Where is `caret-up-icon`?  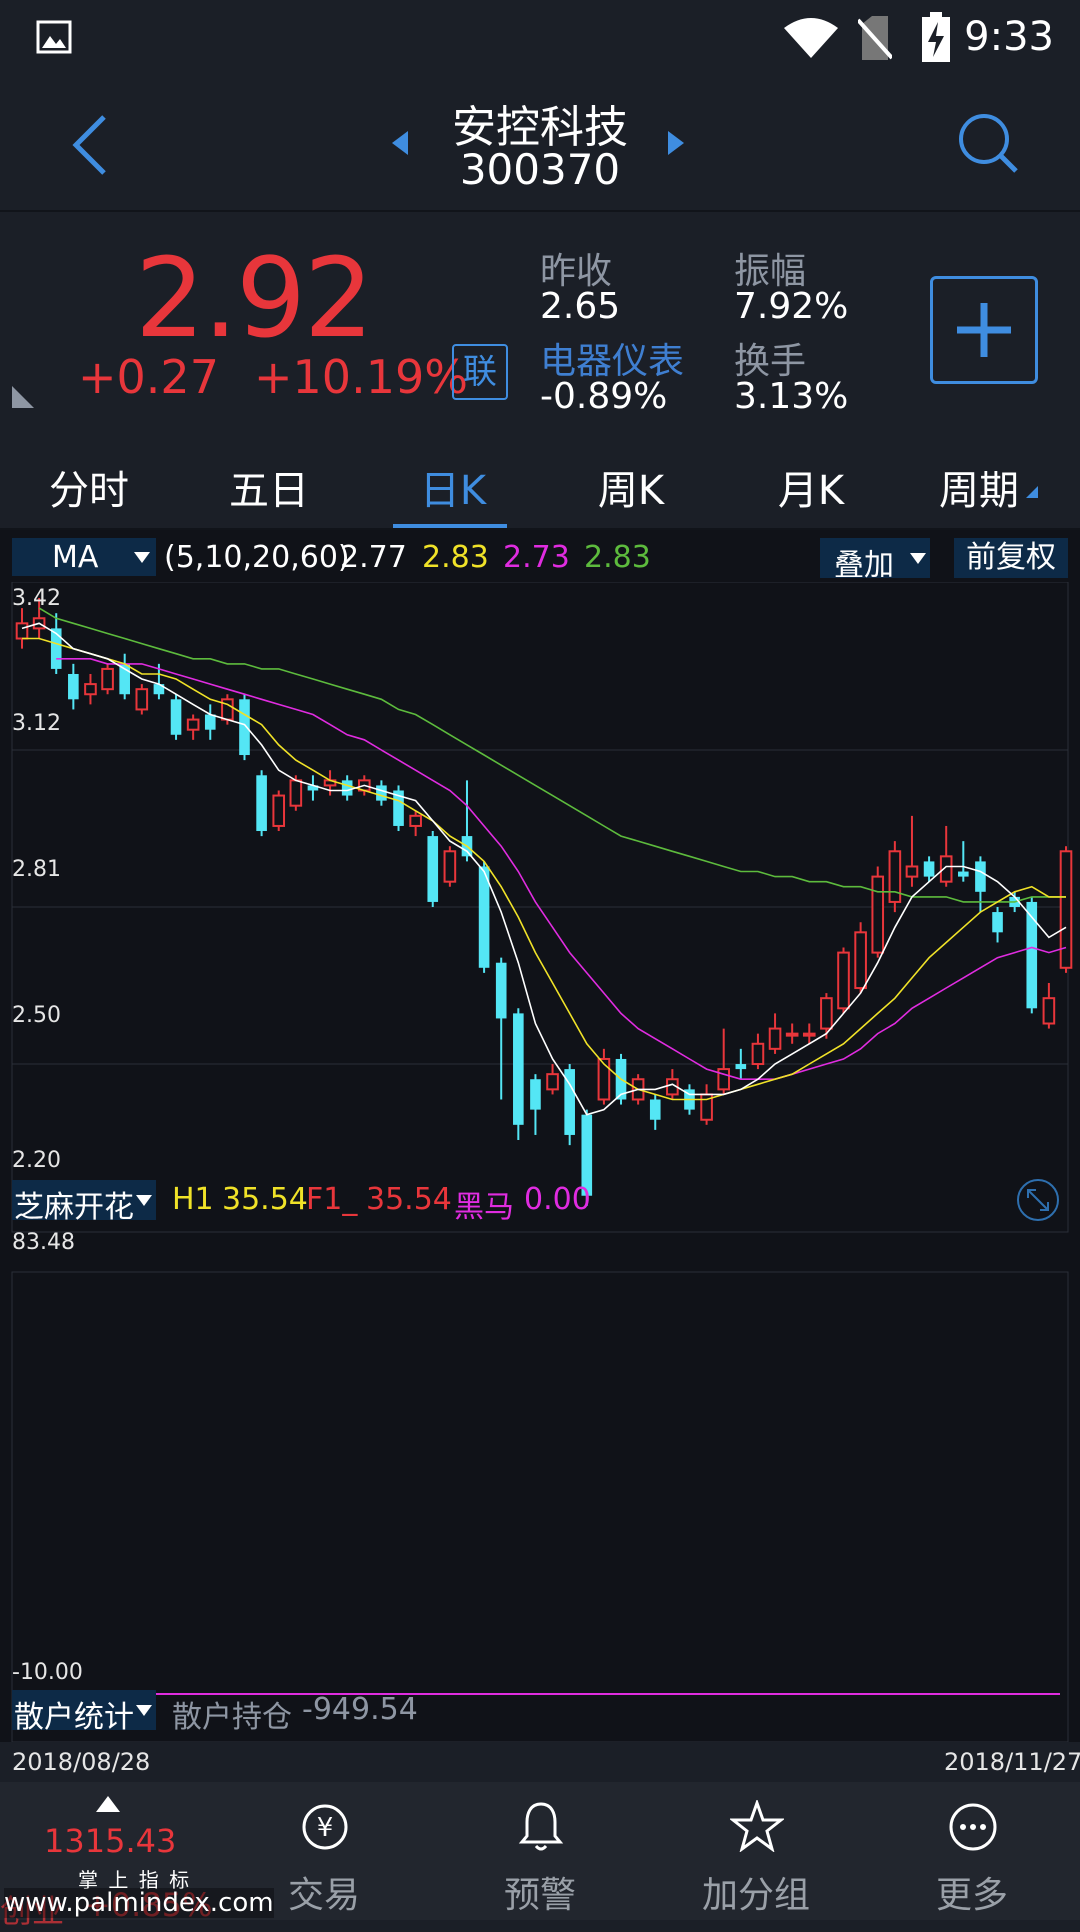 caret-up-icon is located at coordinates (108, 1804).